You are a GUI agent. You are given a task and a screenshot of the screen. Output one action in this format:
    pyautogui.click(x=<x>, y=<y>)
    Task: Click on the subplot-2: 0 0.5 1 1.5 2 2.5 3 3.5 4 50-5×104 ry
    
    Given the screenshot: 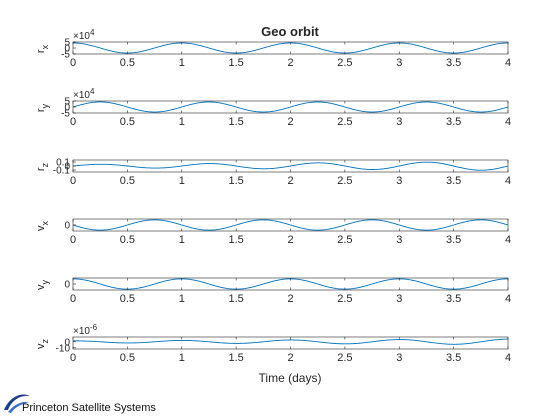 What is the action you would take?
    pyautogui.click(x=273, y=107)
    